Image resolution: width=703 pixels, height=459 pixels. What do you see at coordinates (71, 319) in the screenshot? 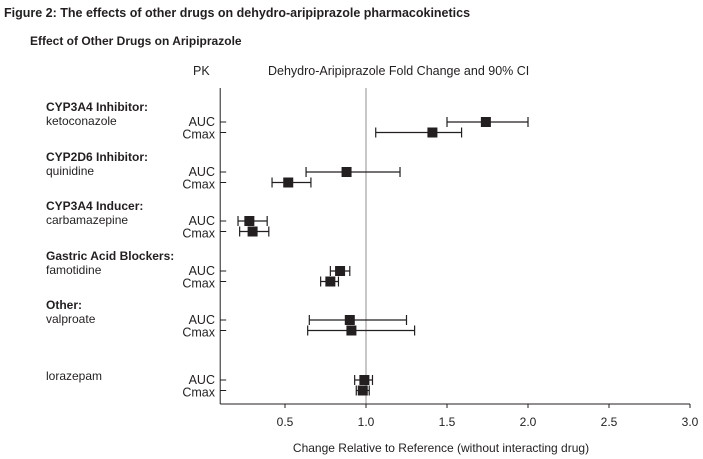
I see `drug-label: valproate` at bounding box center [71, 319].